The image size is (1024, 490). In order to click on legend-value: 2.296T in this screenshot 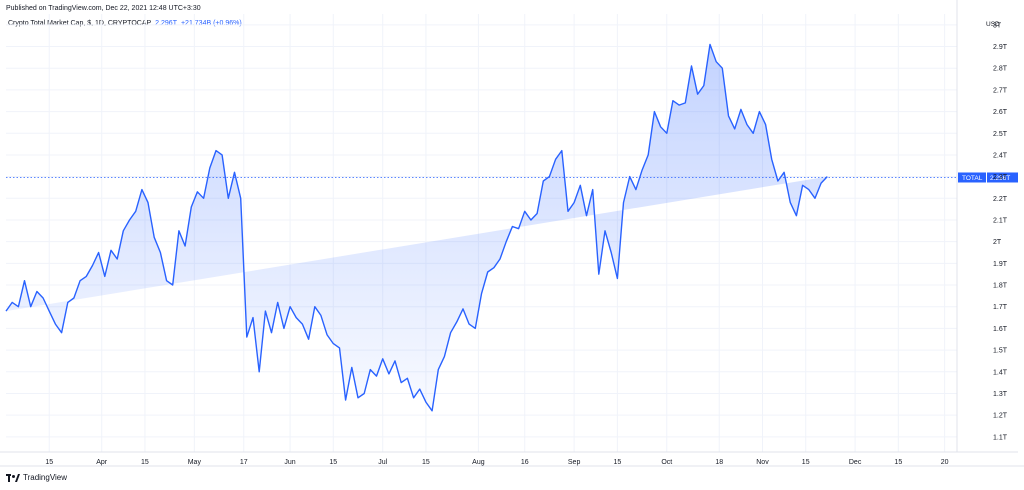, I will do `click(166, 23)`.